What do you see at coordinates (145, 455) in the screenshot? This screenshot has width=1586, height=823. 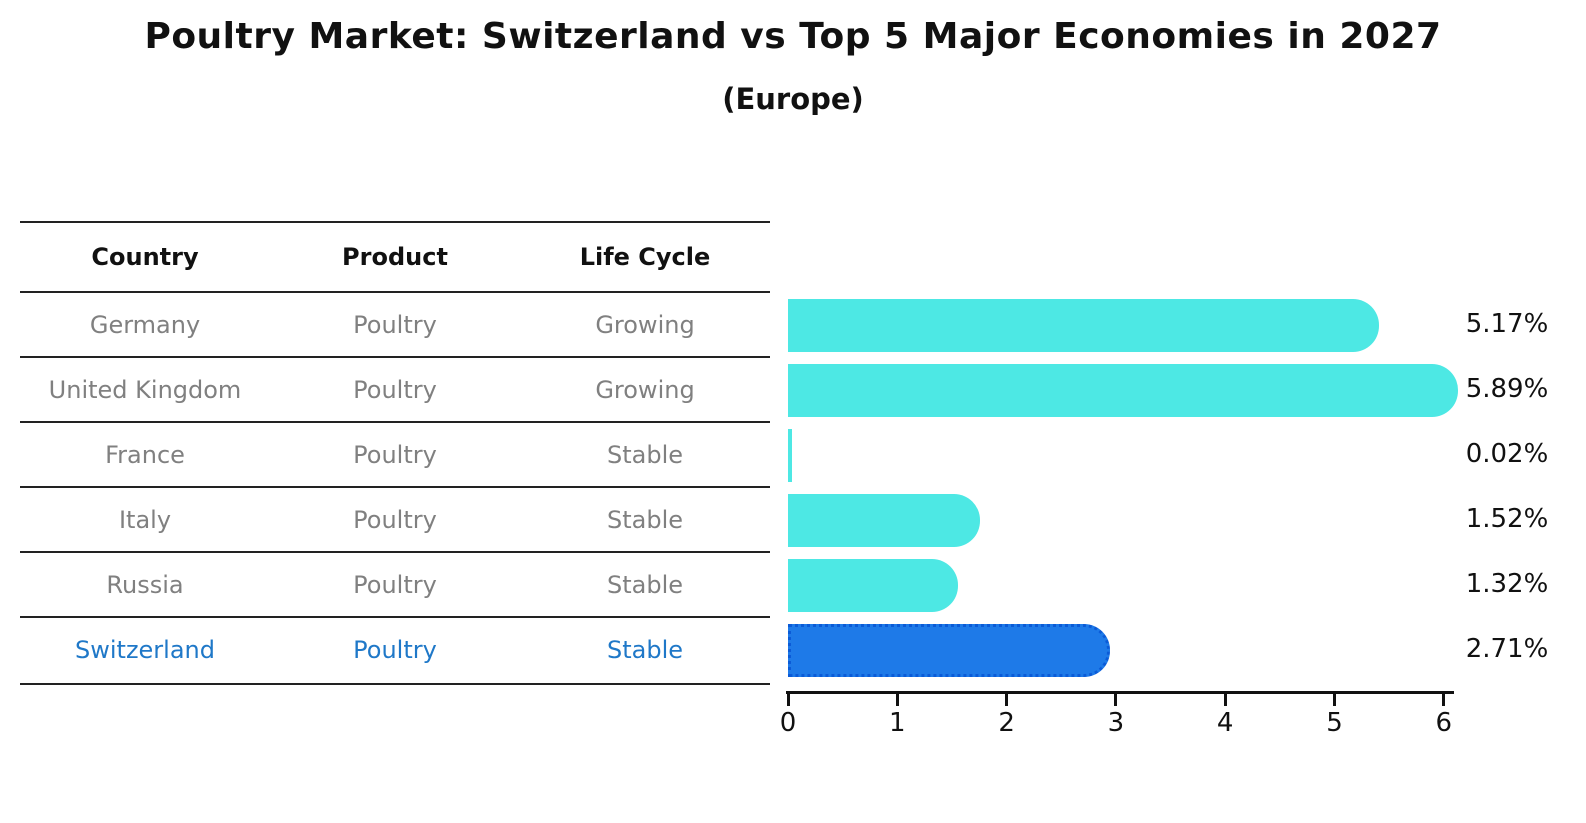 I see `table-row-france-cell-0: France` at bounding box center [145, 455].